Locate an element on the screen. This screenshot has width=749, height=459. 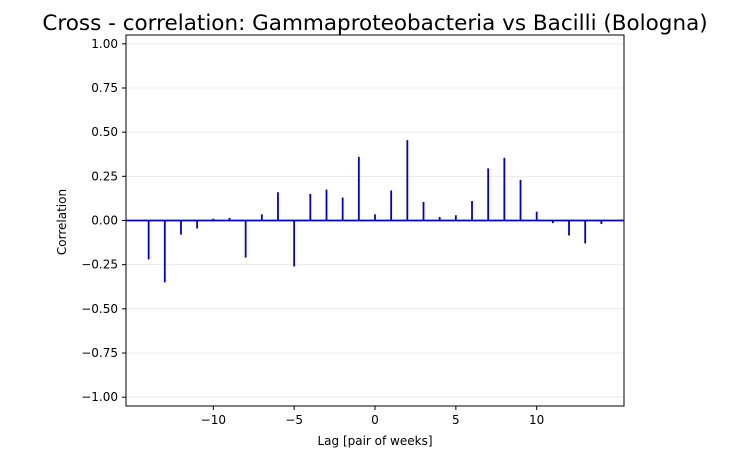
x-tick-label: −5 is located at coordinates (294, 420).